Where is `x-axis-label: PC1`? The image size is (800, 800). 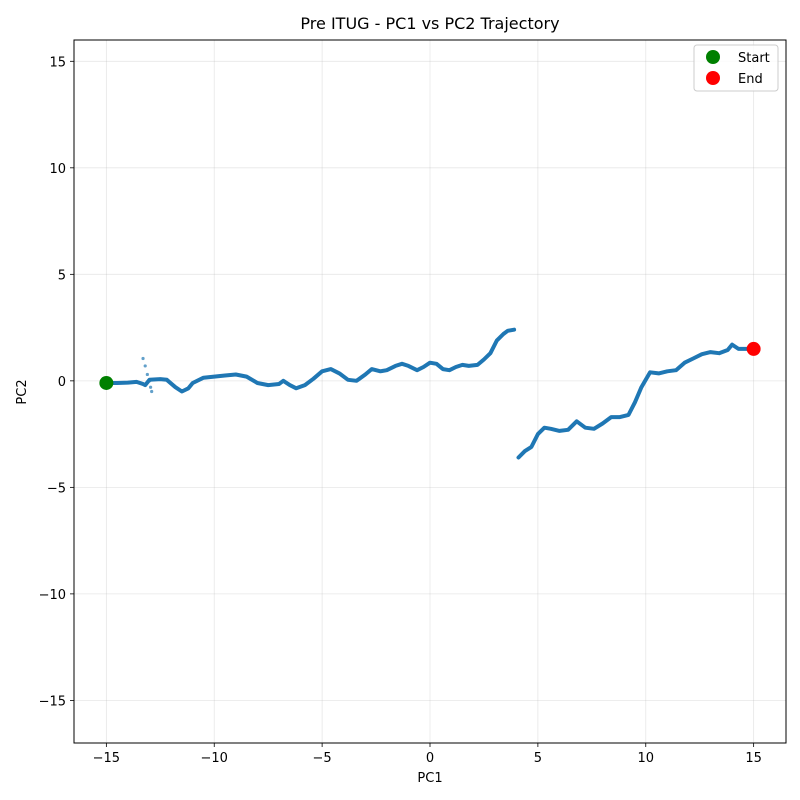 x-axis-label: PC1 is located at coordinates (429, 778).